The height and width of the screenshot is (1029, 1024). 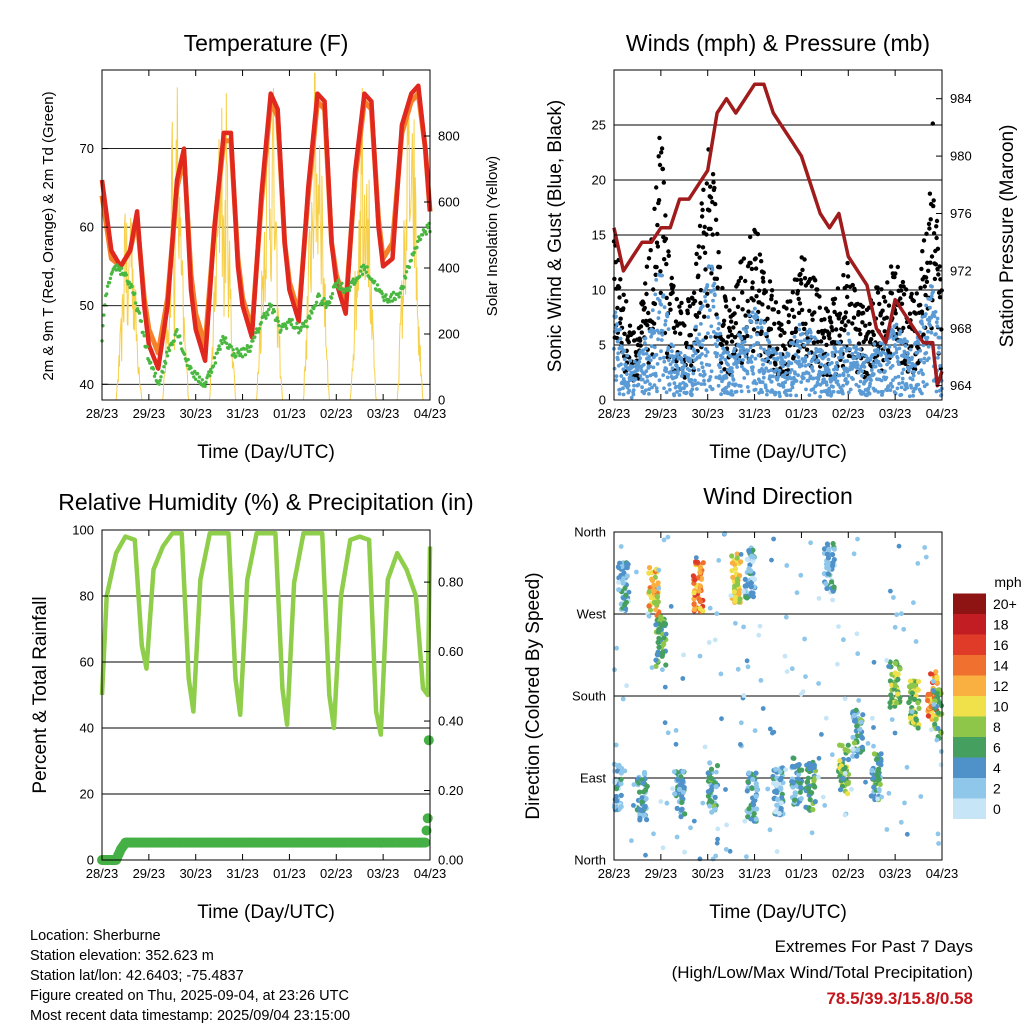 What do you see at coordinates (425, 842) in the screenshot?
I see `precipitation-point` at bounding box center [425, 842].